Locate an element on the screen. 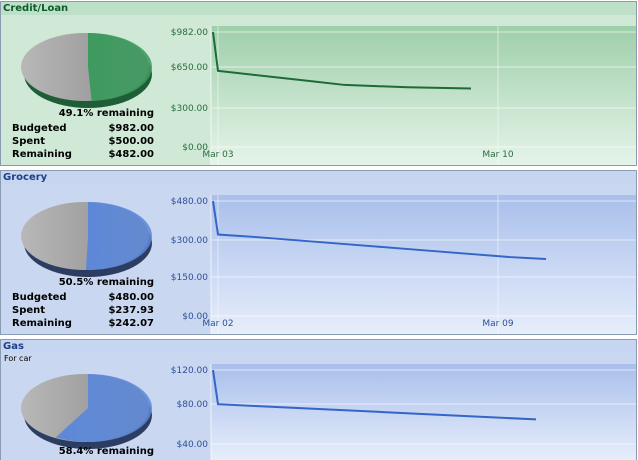 The image size is (638, 460). remaining-percent: 50.5% remaining is located at coordinates (106, 282).